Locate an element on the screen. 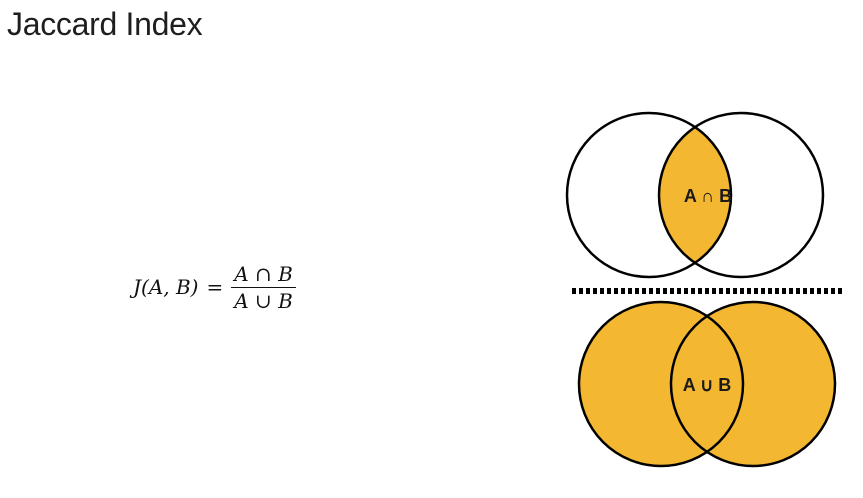  intersection-label: A ∩ B is located at coordinates (708, 196).